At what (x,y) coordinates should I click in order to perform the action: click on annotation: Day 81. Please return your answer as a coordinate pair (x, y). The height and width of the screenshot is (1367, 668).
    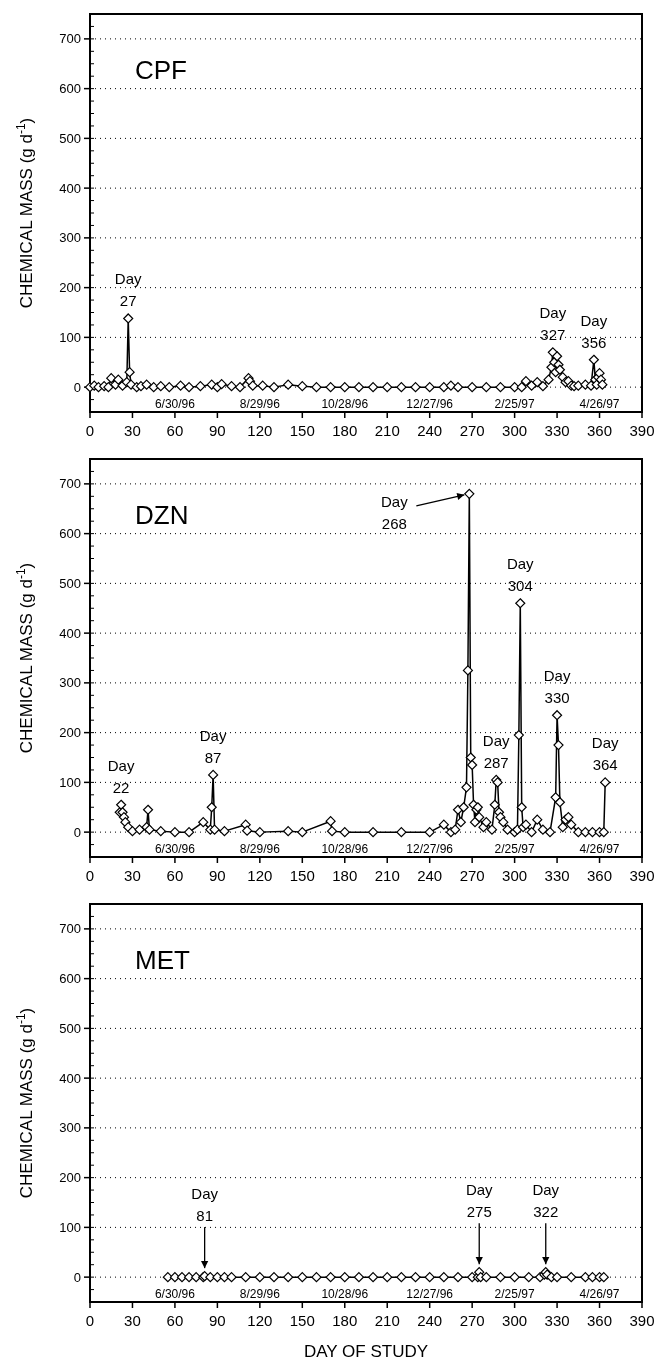
    Looking at the image, I should click on (205, 1205).